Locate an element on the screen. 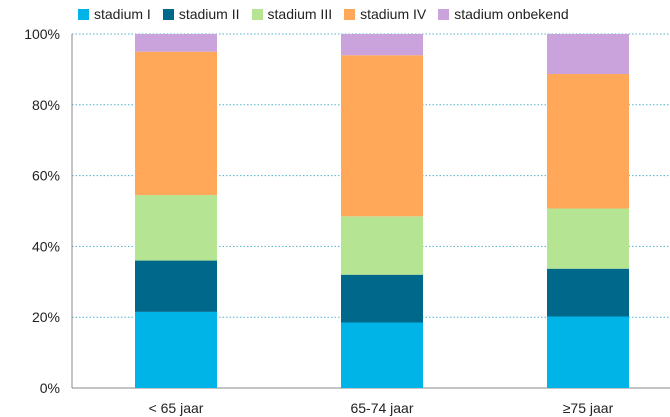 The image size is (670, 417). x-tick-label: ≥75 jaar is located at coordinates (588, 408).